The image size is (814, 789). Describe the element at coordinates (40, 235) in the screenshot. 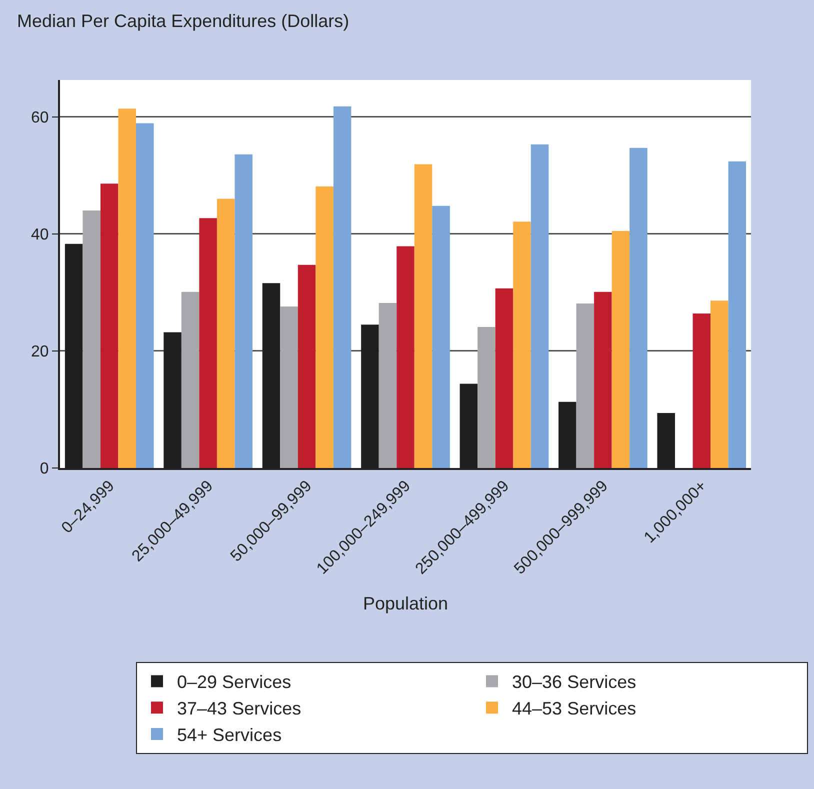

I see `y-tick-label: 40` at that location.